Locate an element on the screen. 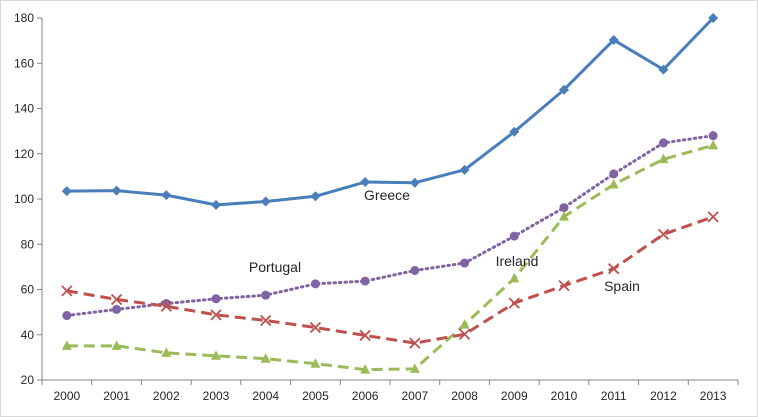 The image size is (758, 417). series-label-spain: Spain is located at coordinates (622, 286).